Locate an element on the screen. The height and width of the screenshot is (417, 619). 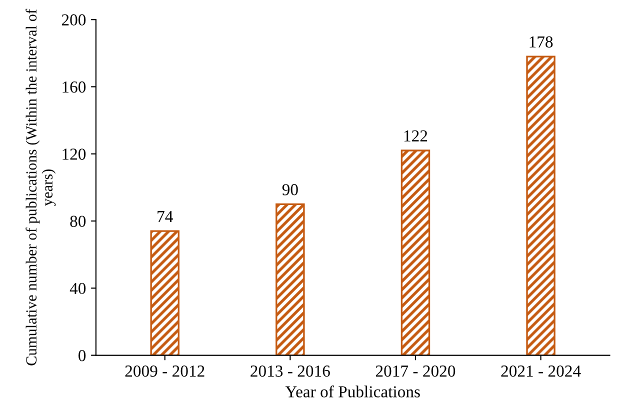
x-axis-title: Year of Publications is located at coordinates (352, 392).